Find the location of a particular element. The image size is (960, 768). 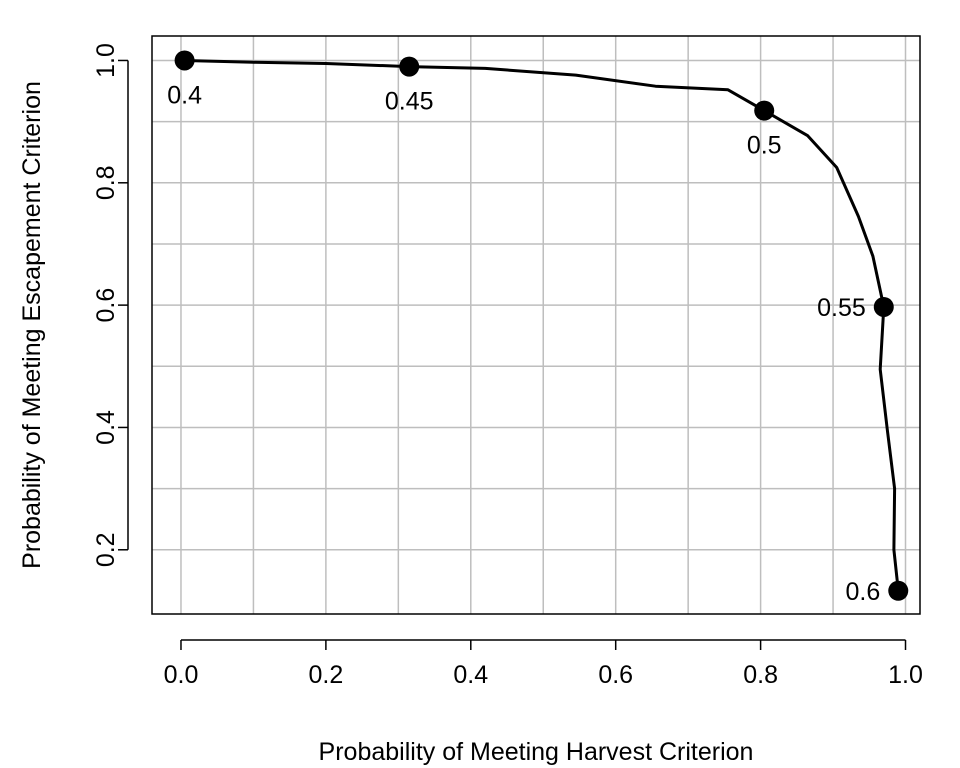

data-label: 0.45 is located at coordinates (409, 102).